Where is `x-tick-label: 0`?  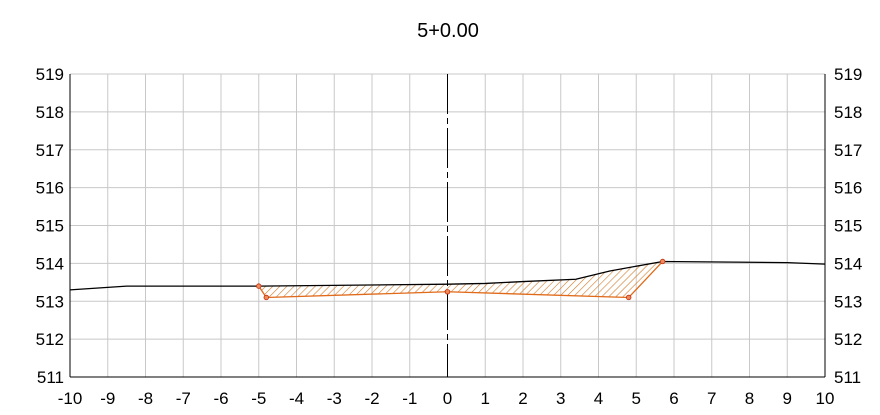 x-tick-label: 0 is located at coordinates (447, 398).